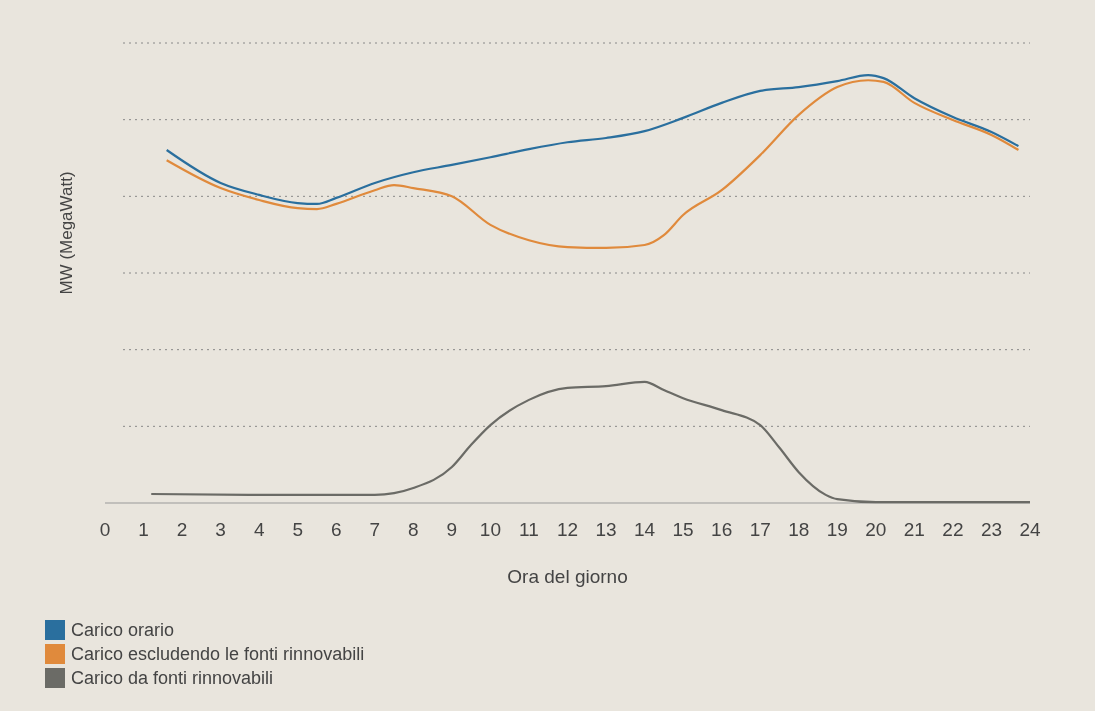  What do you see at coordinates (876, 529) in the screenshot?
I see `x-tick-label: 20` at bounding box center [876, 529].